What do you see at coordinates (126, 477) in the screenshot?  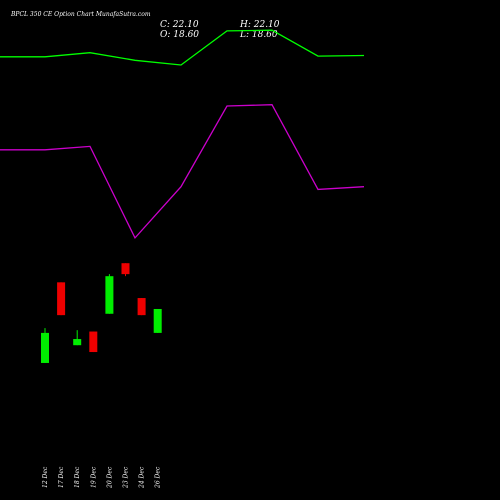 I see `x-tick-label: 23 Dec` at bounding box center [126, 477].